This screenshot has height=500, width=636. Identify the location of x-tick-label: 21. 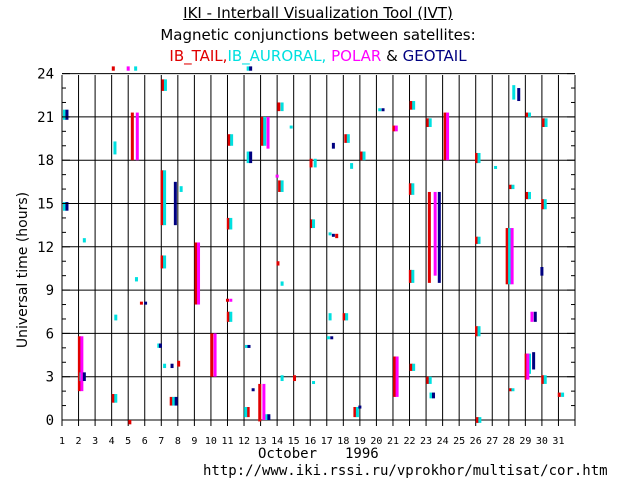
(393, 441).